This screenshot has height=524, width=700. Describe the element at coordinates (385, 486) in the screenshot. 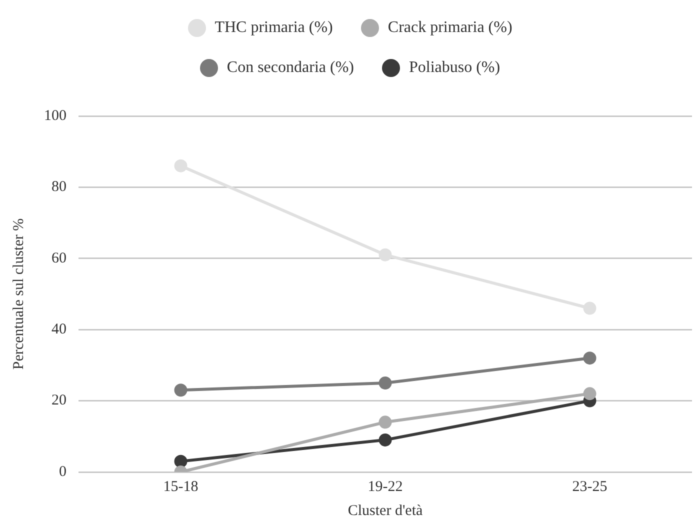

I see `x-tick-label: 19-22` at that location.